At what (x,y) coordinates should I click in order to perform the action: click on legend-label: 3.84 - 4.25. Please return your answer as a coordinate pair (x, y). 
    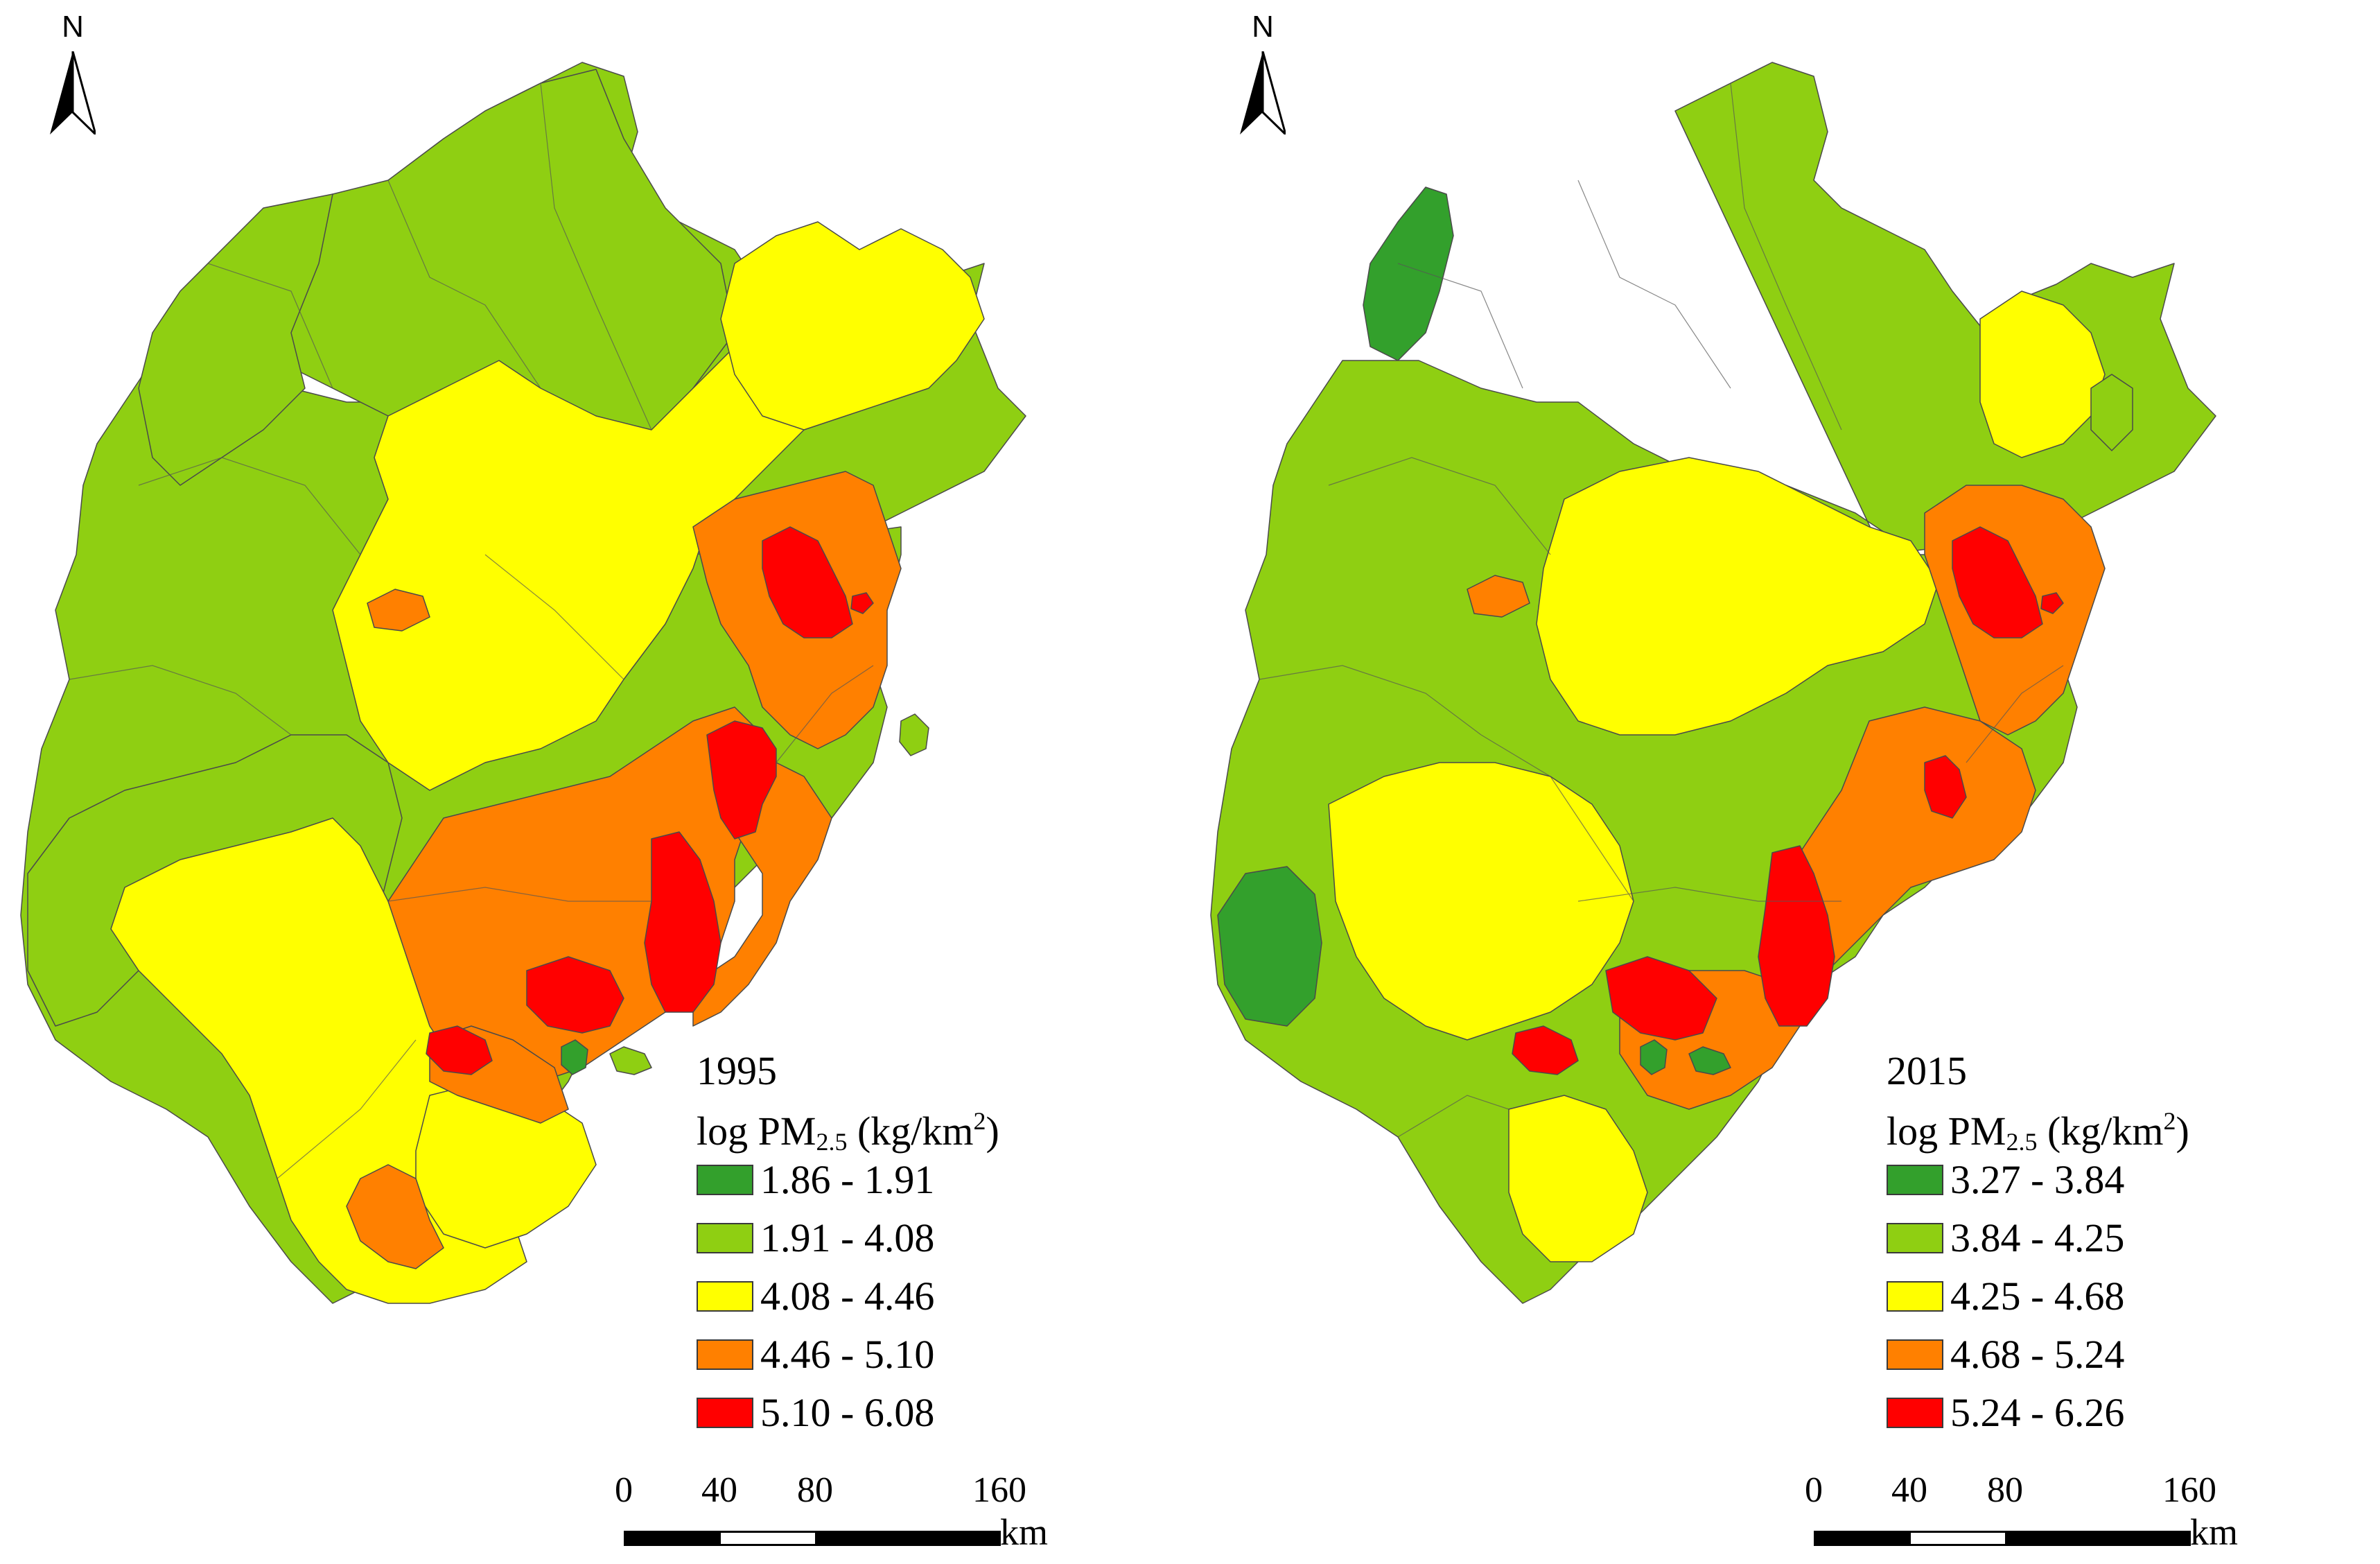
    Looking at the image, I should click on (2037, 1237).